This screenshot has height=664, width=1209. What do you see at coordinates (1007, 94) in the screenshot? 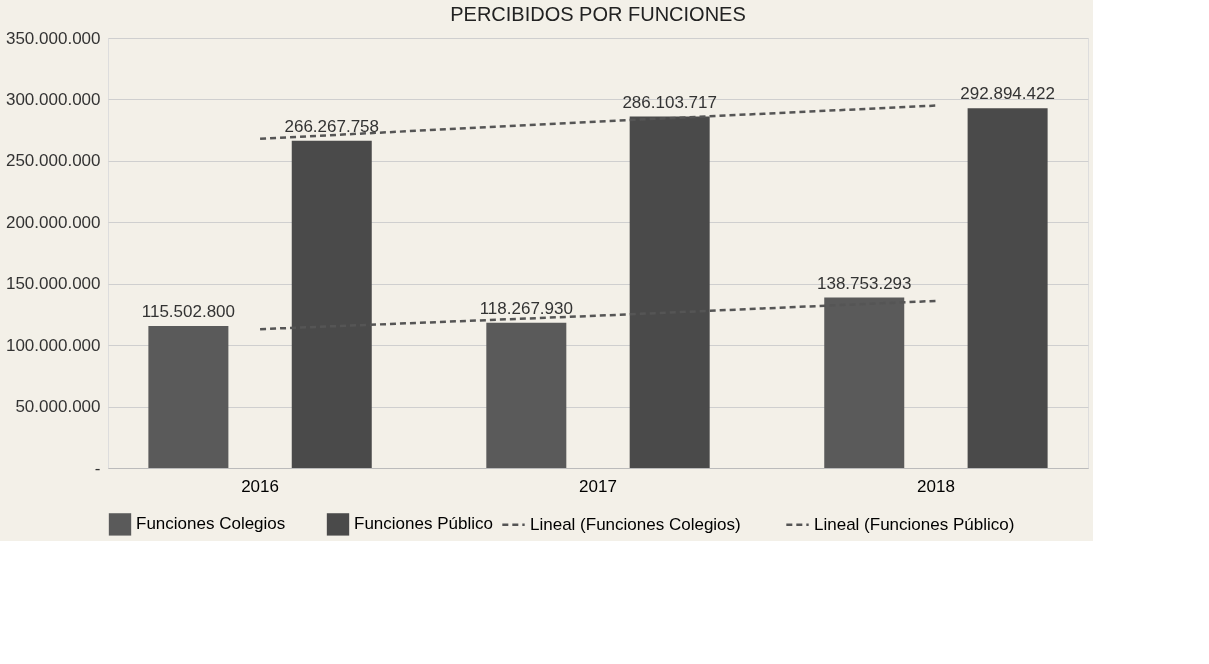
I see `data-label: 292.894.422` at bounding box center [1007, 94].